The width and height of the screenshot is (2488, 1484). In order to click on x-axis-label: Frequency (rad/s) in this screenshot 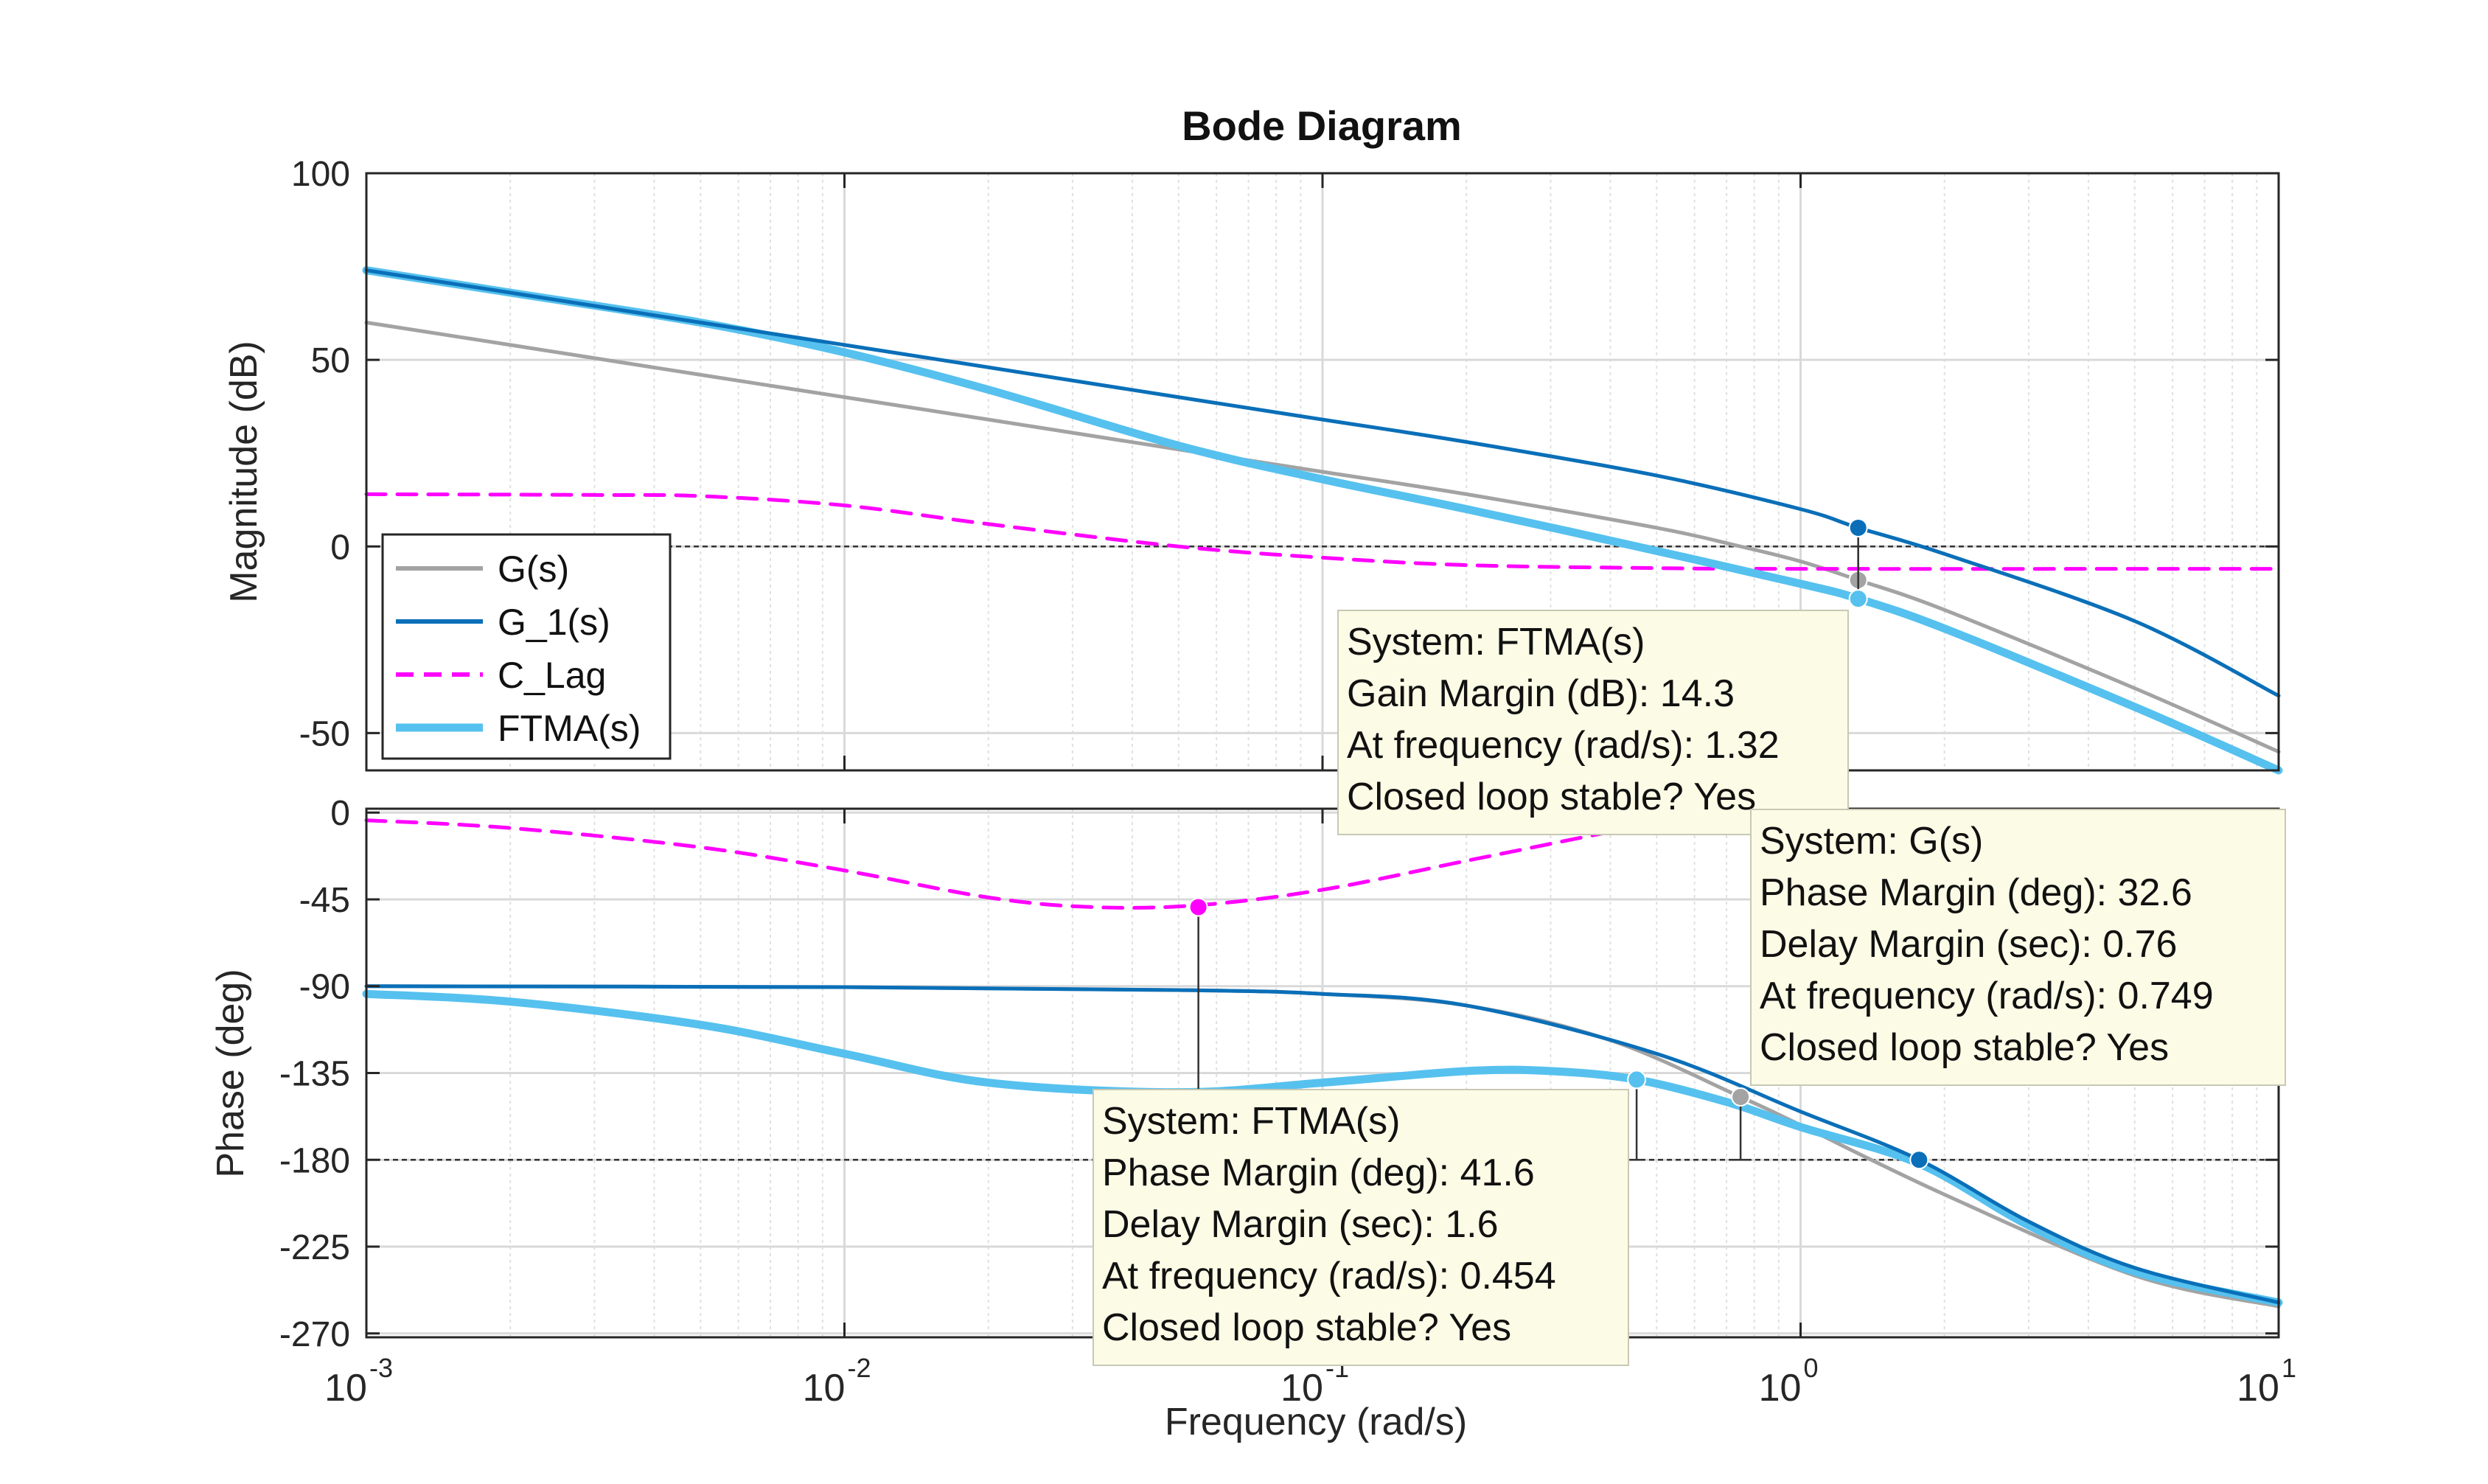, I will do `click(1316, 1422)`.